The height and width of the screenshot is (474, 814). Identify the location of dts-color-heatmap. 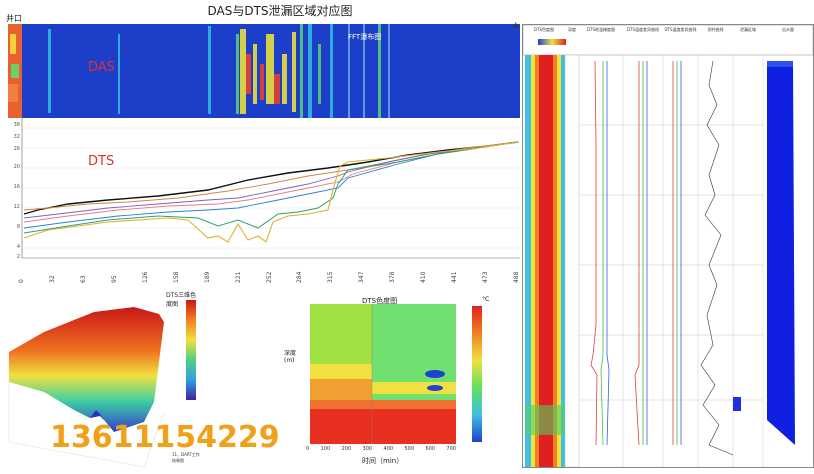
(383, 374).